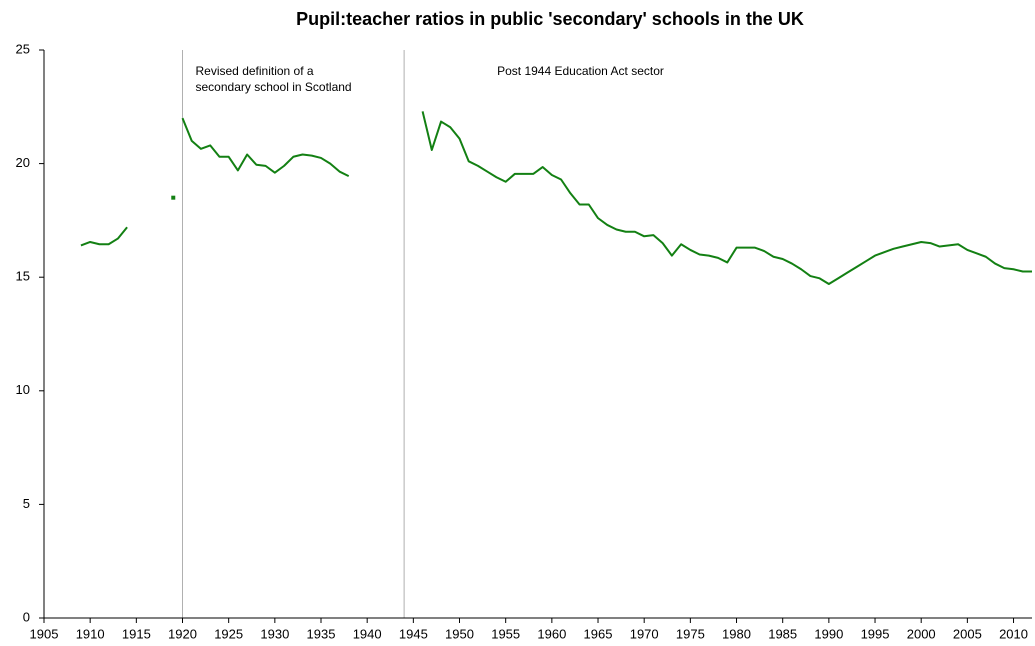  What do you see at coordinates (505, 633) in the screenshot?
I see `x-tick-label: 1955` at bounding box center [505, 633].